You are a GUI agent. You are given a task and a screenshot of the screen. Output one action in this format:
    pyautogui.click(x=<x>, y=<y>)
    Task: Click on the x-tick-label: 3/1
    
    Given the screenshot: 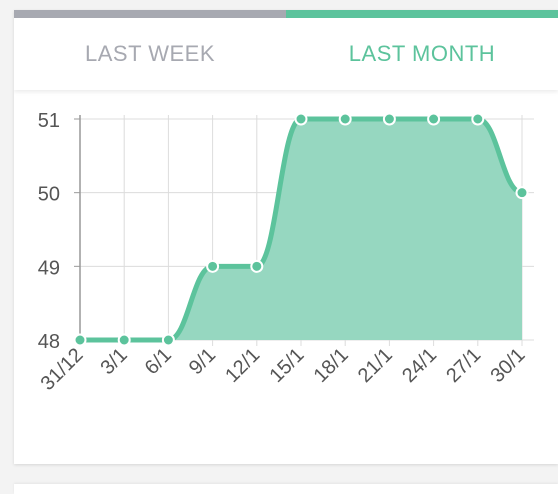 What is the action you would take?
    pyautogui.click(x=114, y=361)
    